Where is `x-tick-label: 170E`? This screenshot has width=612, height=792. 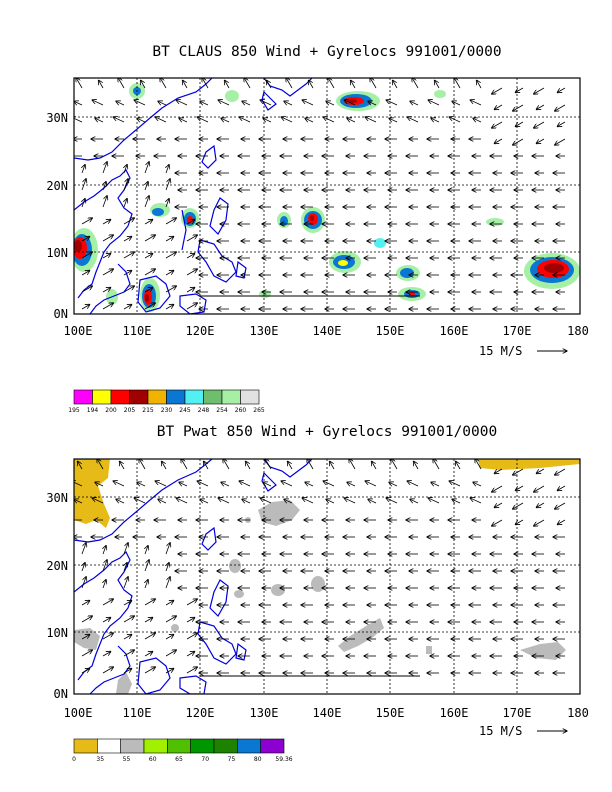 x-tick-label: 170E is located at coordinates (517, 331).